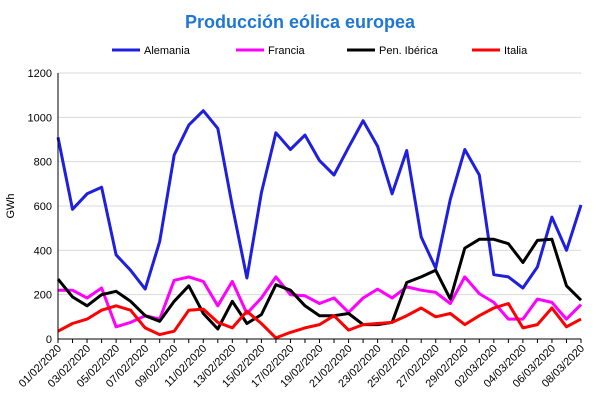  What do you see at coordinates (300, 22) in the screenshot?
I see `chart-title: Producción eólica europea` at bounding box center [300, 22].